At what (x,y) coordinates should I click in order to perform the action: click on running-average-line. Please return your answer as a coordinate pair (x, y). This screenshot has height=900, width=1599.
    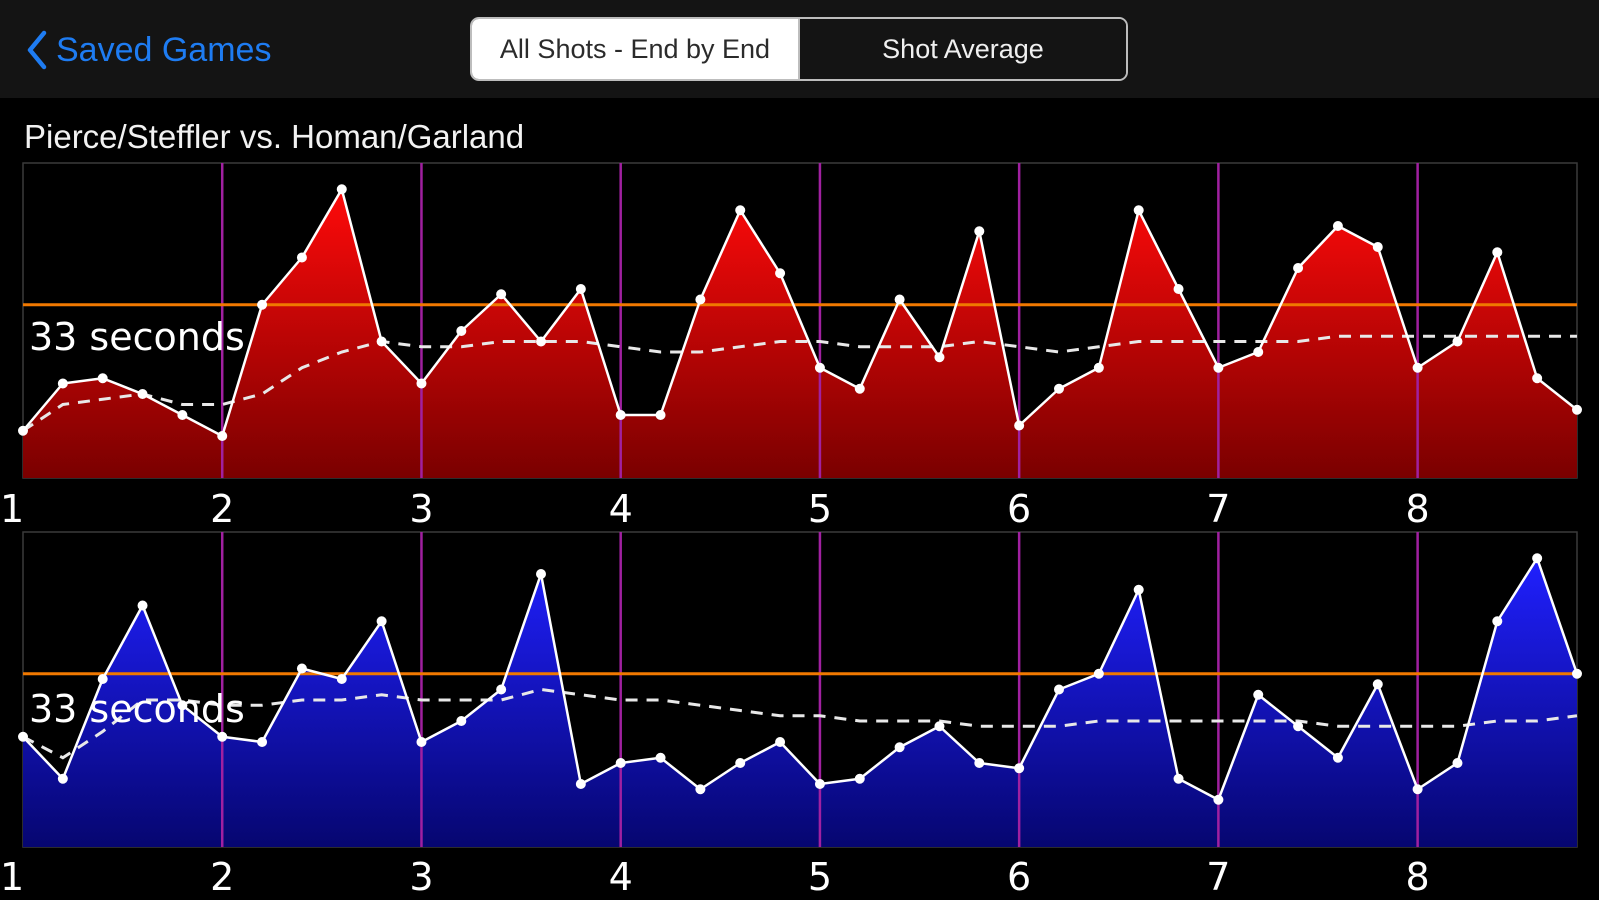
    Looking at the image, I should click on (799, 383).